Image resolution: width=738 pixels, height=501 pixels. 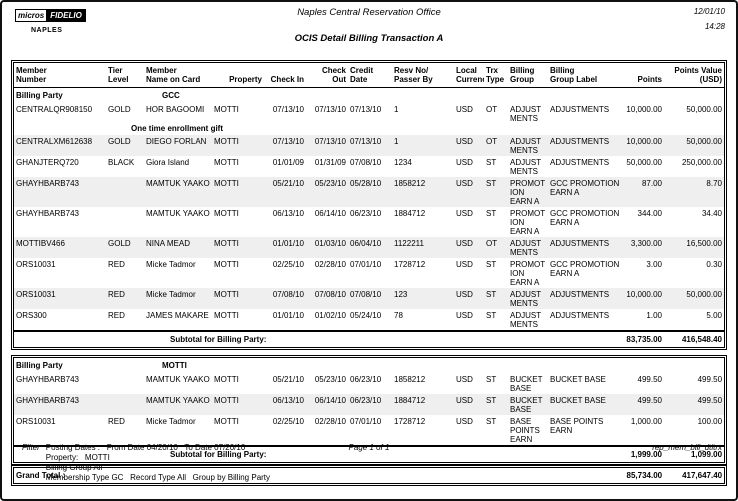 What do you see at coordinates (178, 213) in the screenshot?
I see `cell-member-name: MAMTUK YAAKO` at bounding box center [178, 213].